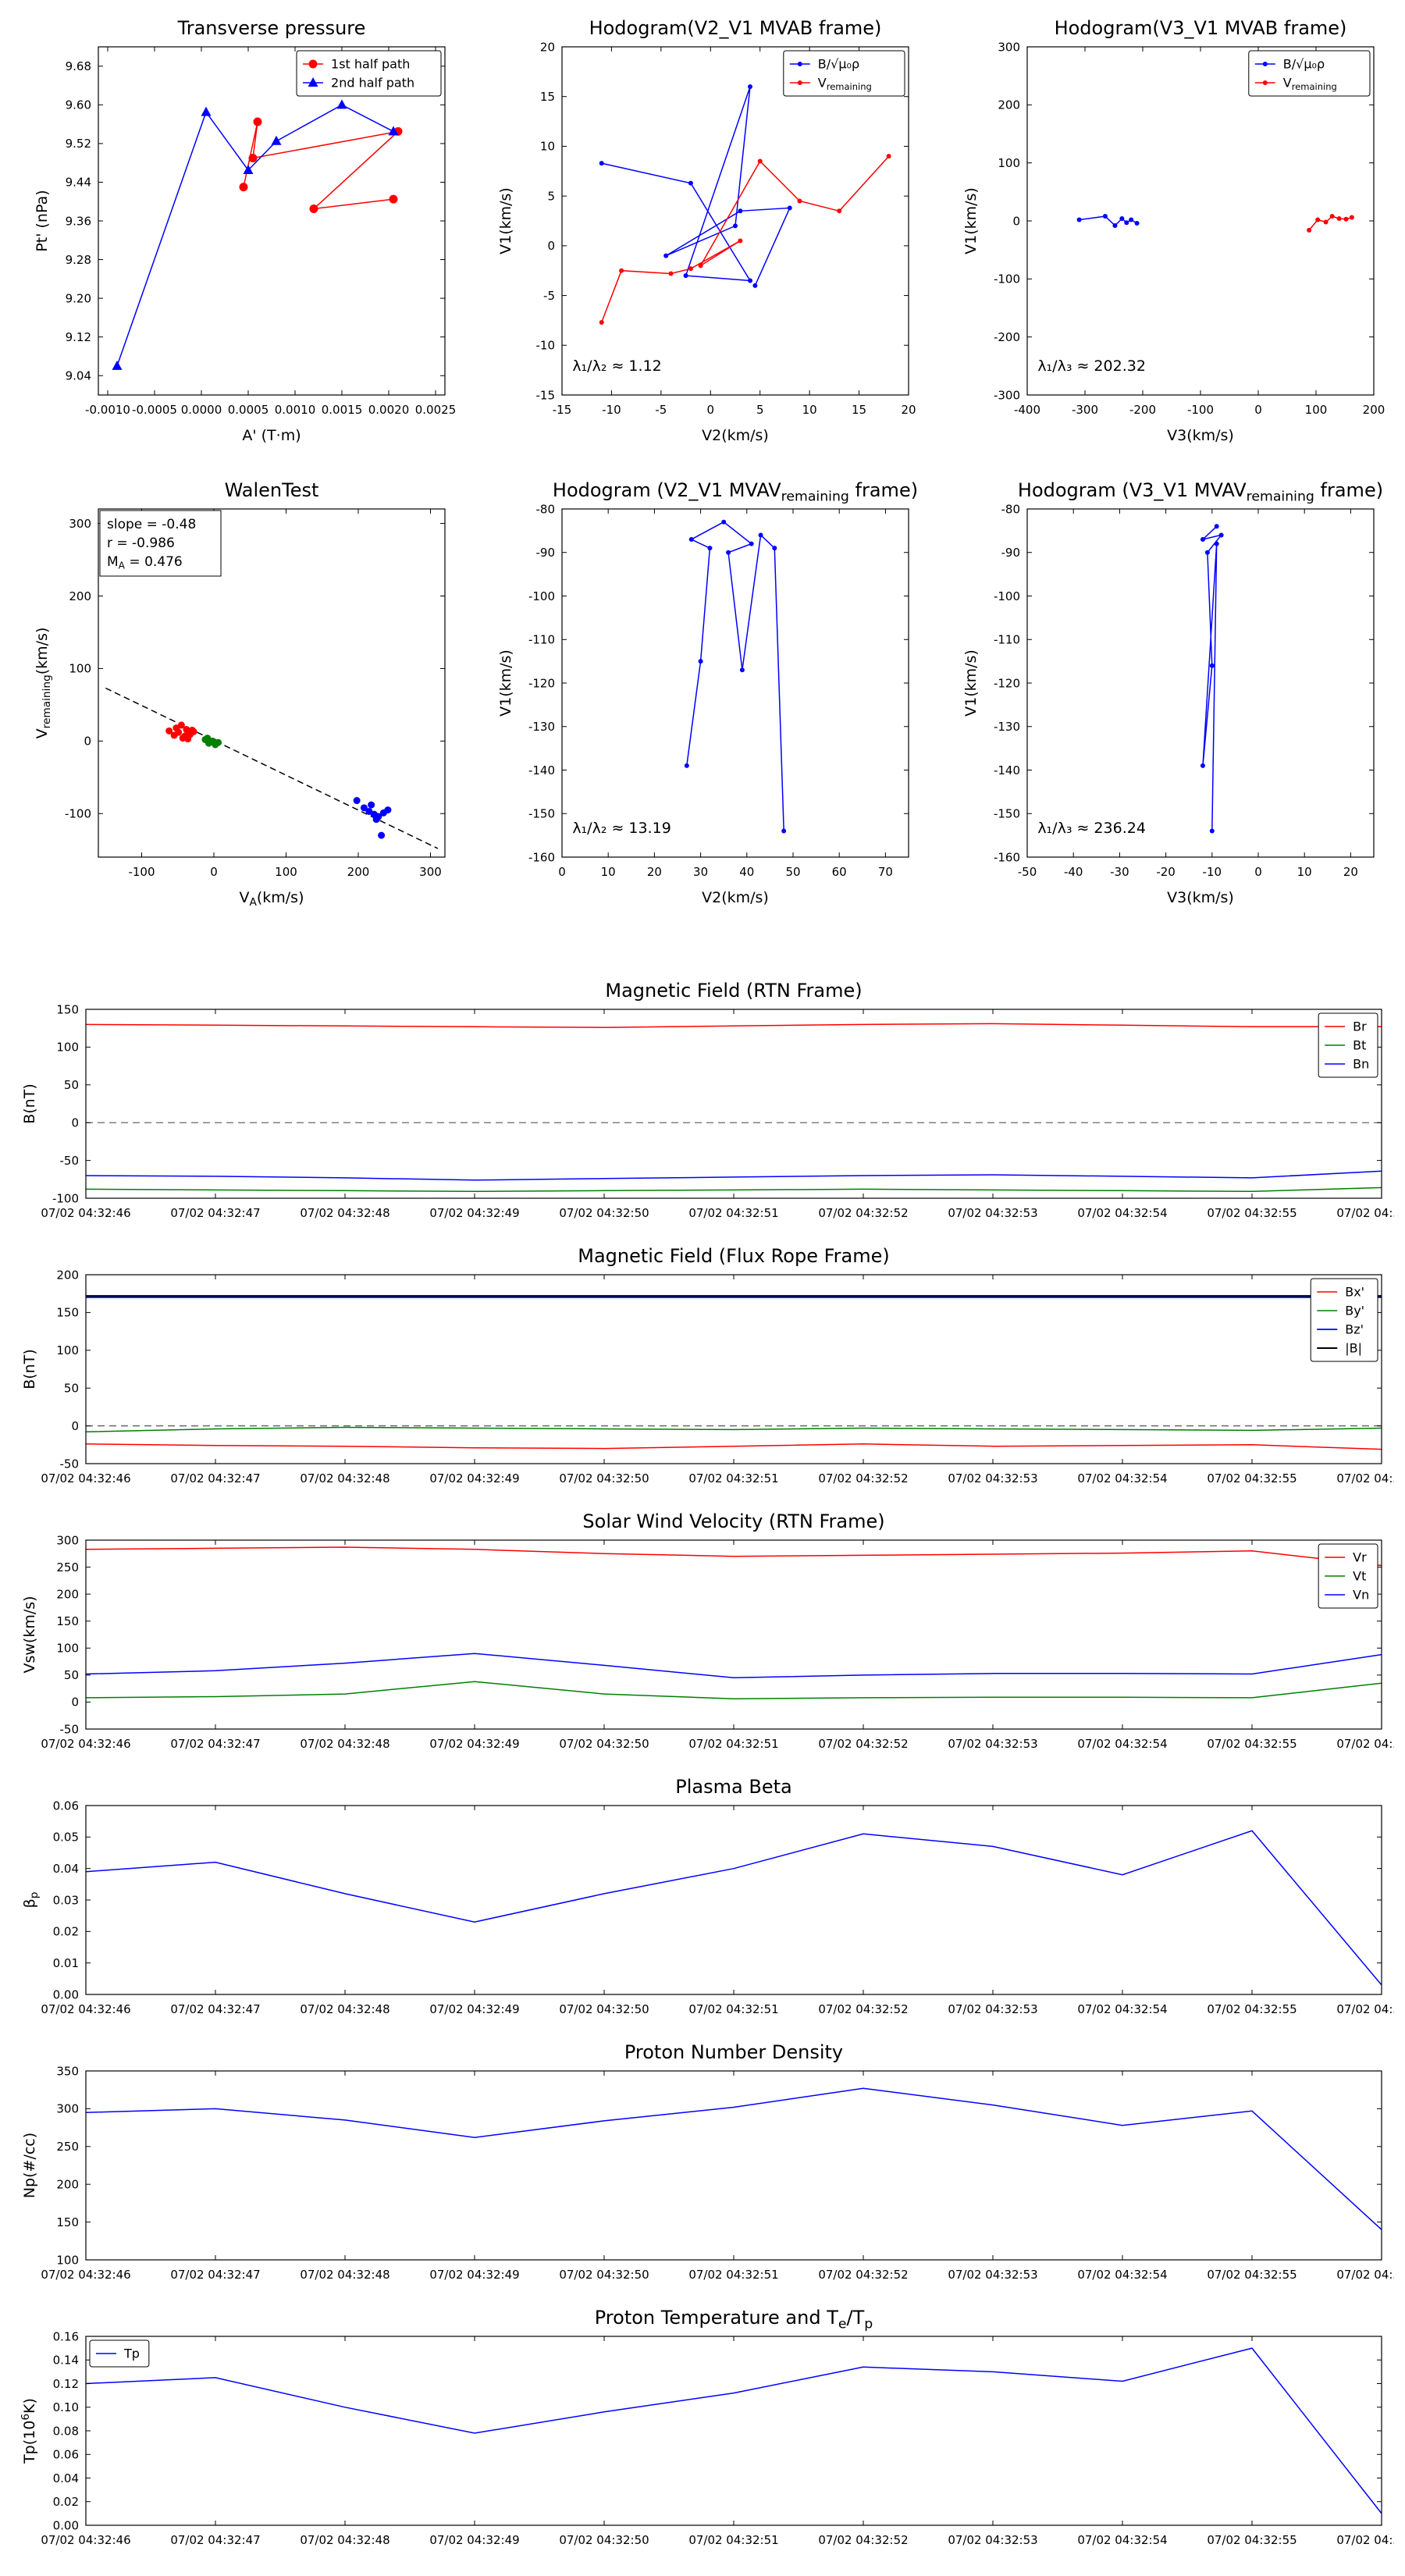  What do you see at coordinates (68, 1313) in the screenshot?
I see `svg-text: 150` at bounding box center [68, 1313].